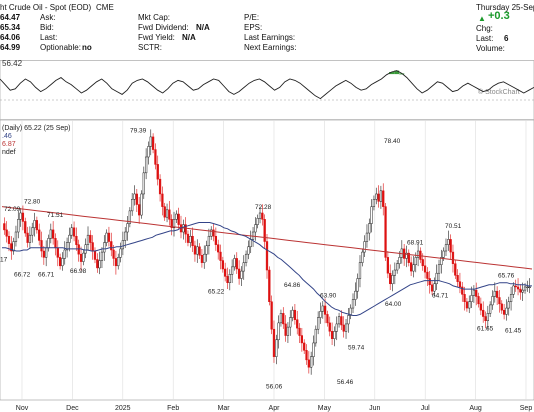 The height and width of the screenshot is (412, 534). I want to click on x-tick-label: Apr, so click(275, 408).